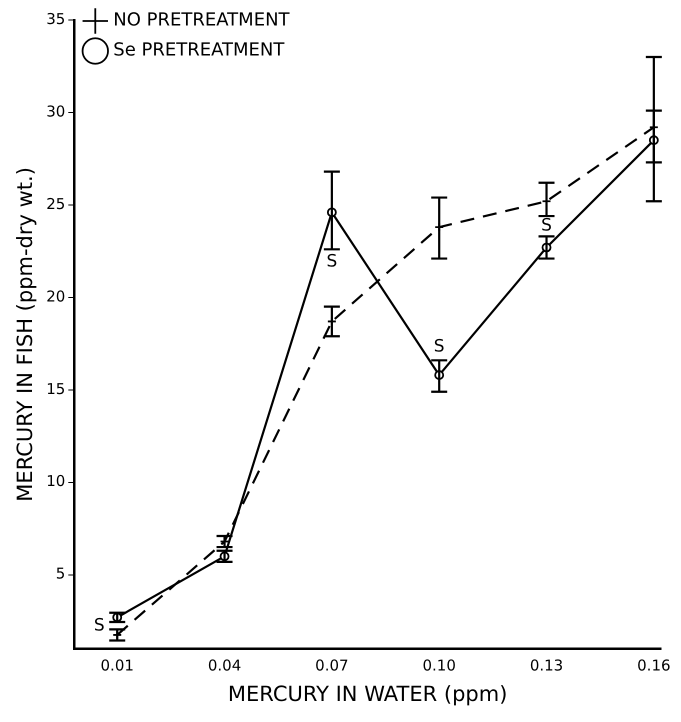  I want to click on x-tick-label: 0.13, so click(547, 665).